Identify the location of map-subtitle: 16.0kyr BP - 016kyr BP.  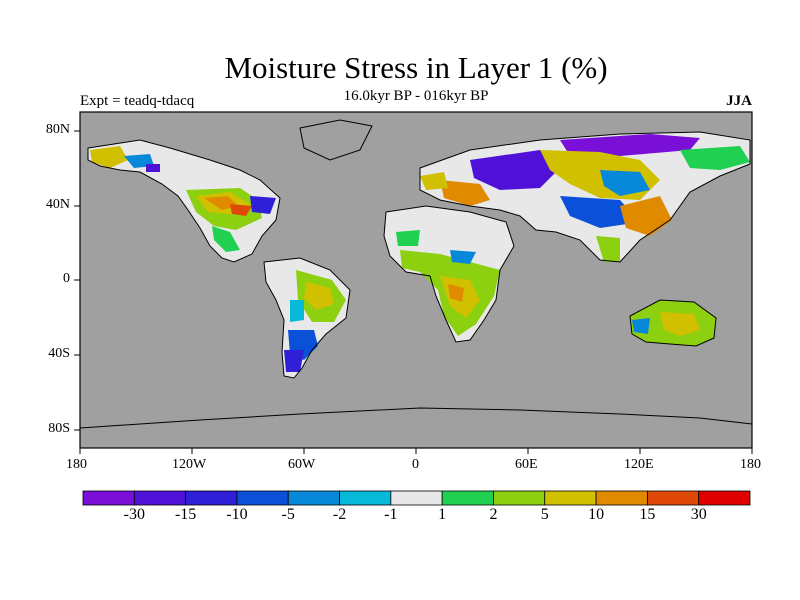
(416, 96).